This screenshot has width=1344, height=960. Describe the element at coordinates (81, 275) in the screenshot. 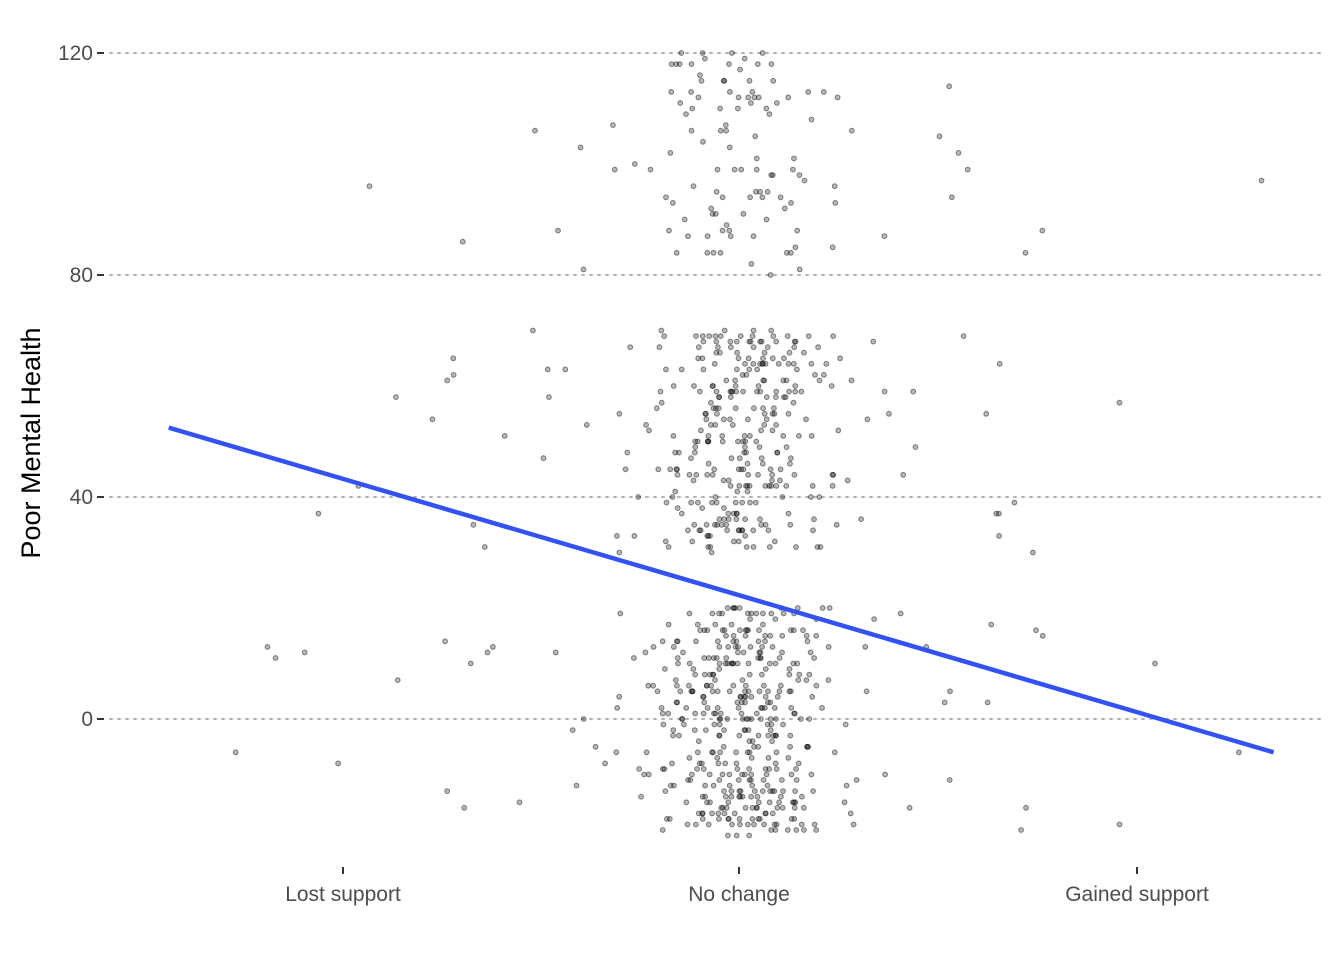

I see `y-tick-label-80: 80` at that location.